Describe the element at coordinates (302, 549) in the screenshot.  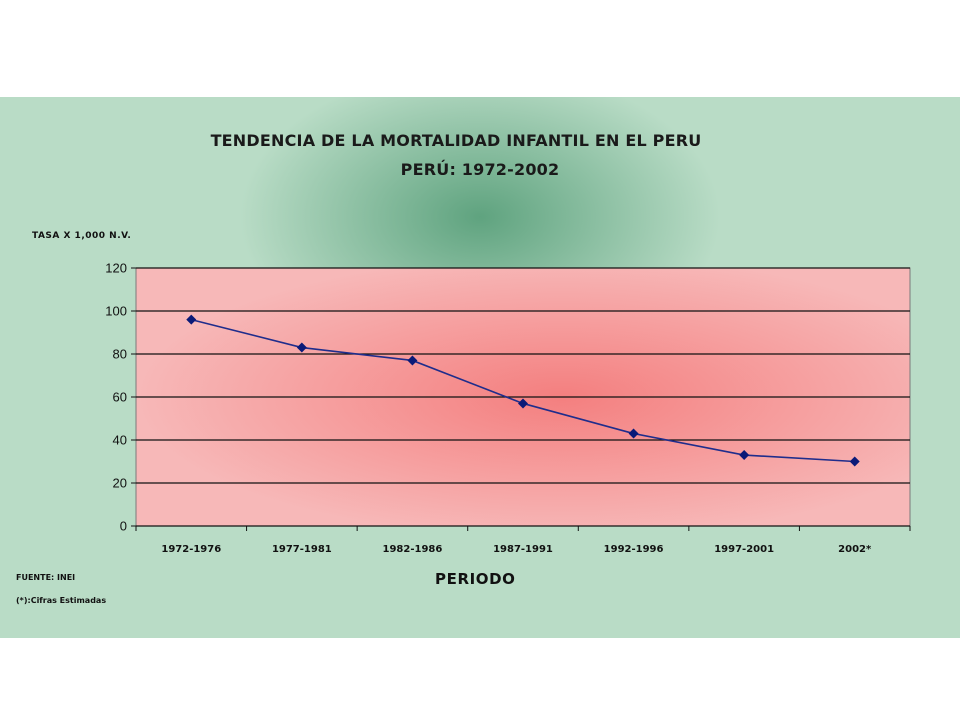
I see `x-tick-label: 1977-1981` at that location.